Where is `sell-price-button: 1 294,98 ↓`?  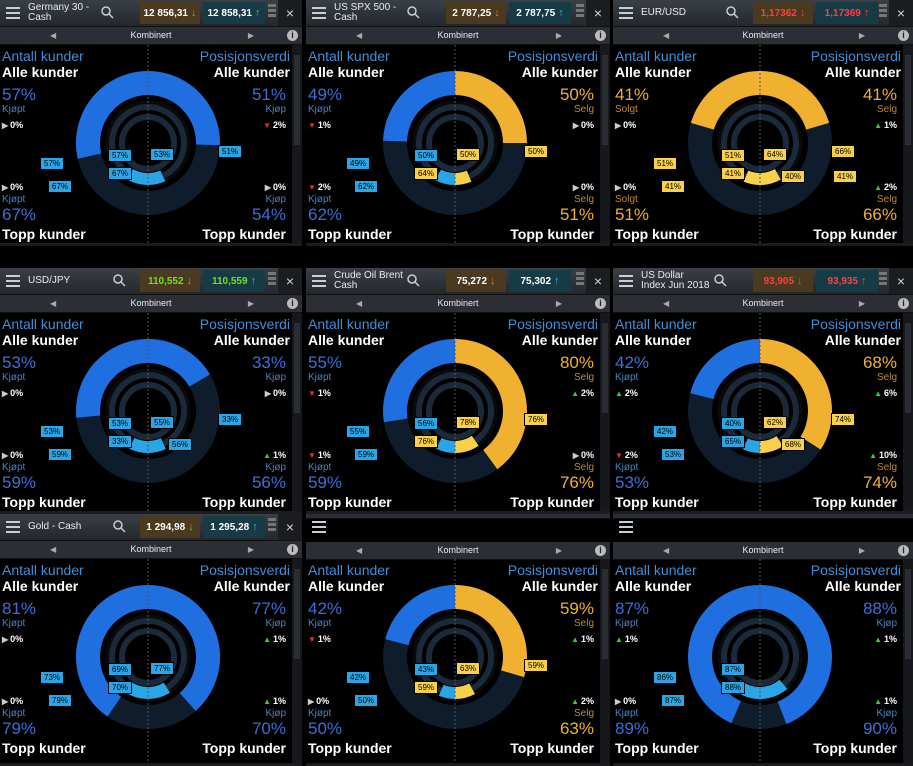 sell-price-button: 1 294,98 ↓ is located at coordinates (170, 527).